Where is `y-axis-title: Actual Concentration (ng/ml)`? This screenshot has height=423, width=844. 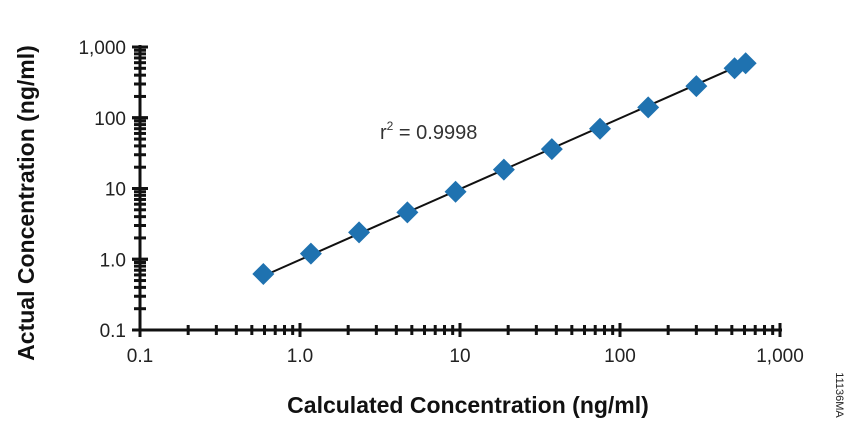
y-axis-title: Actual Concentration (ng/ml) is located at coordinates (26, 203).